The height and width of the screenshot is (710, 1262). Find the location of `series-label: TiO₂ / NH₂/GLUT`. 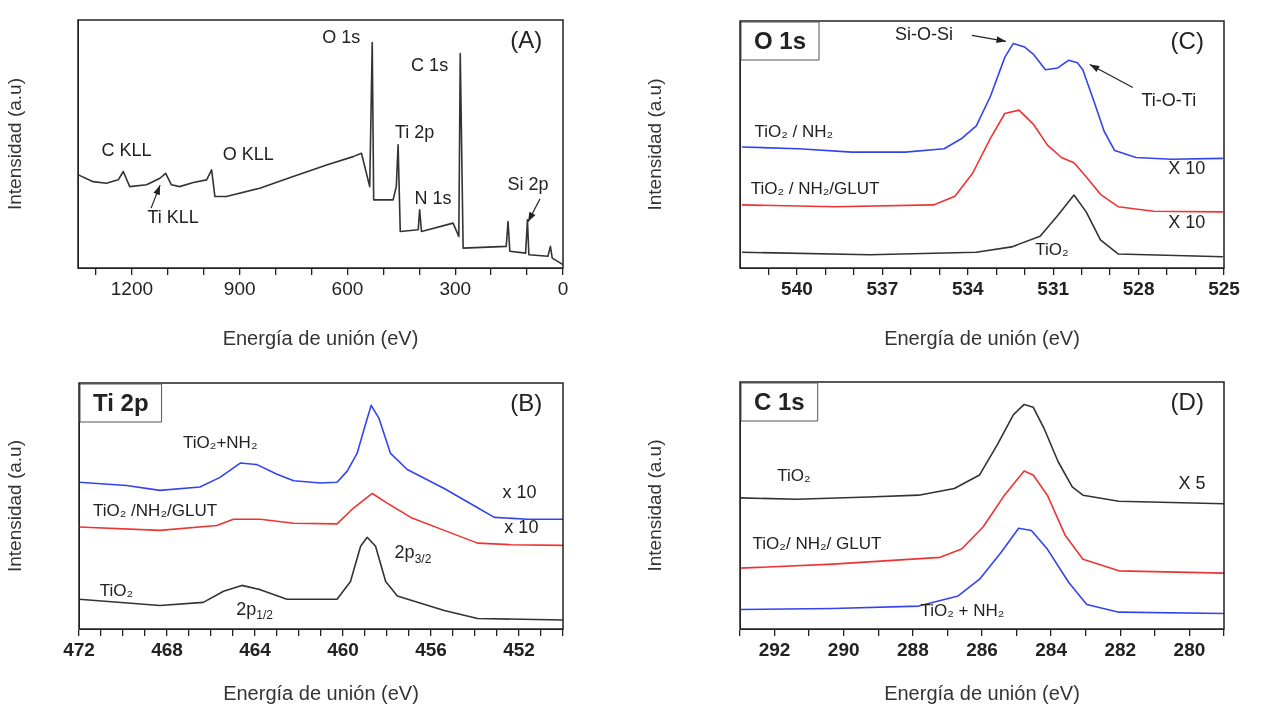

series-label: TiO₂ / NH₂/GLUT is located at coordinates (815, 188).